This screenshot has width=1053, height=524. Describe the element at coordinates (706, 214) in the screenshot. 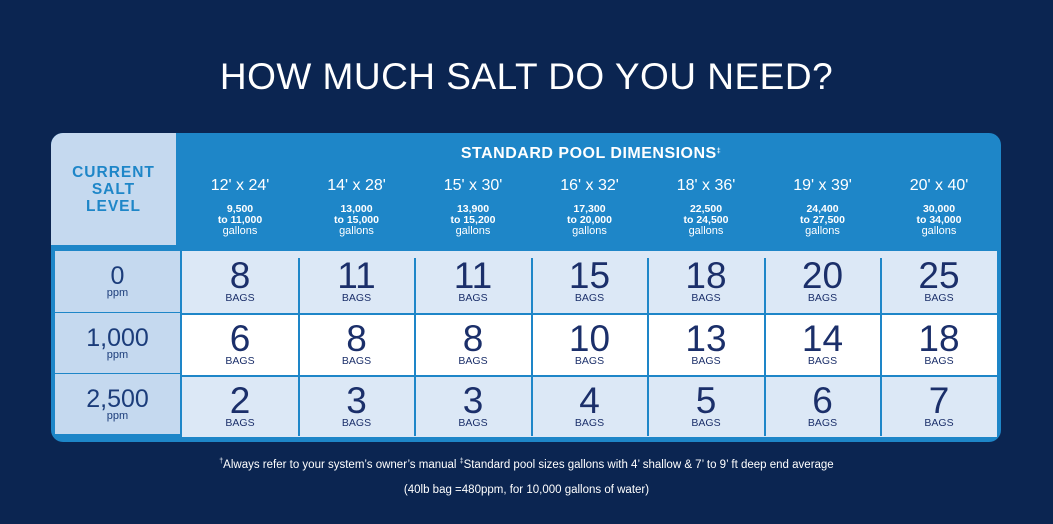

I see `gallon-range: 22,500 to 24,500` at that location.